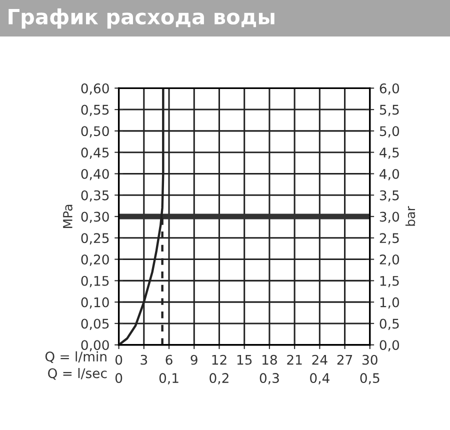 This screenshot has height=430, width=450. I want to click on x2-tick-label: 0, so click(118, 378).